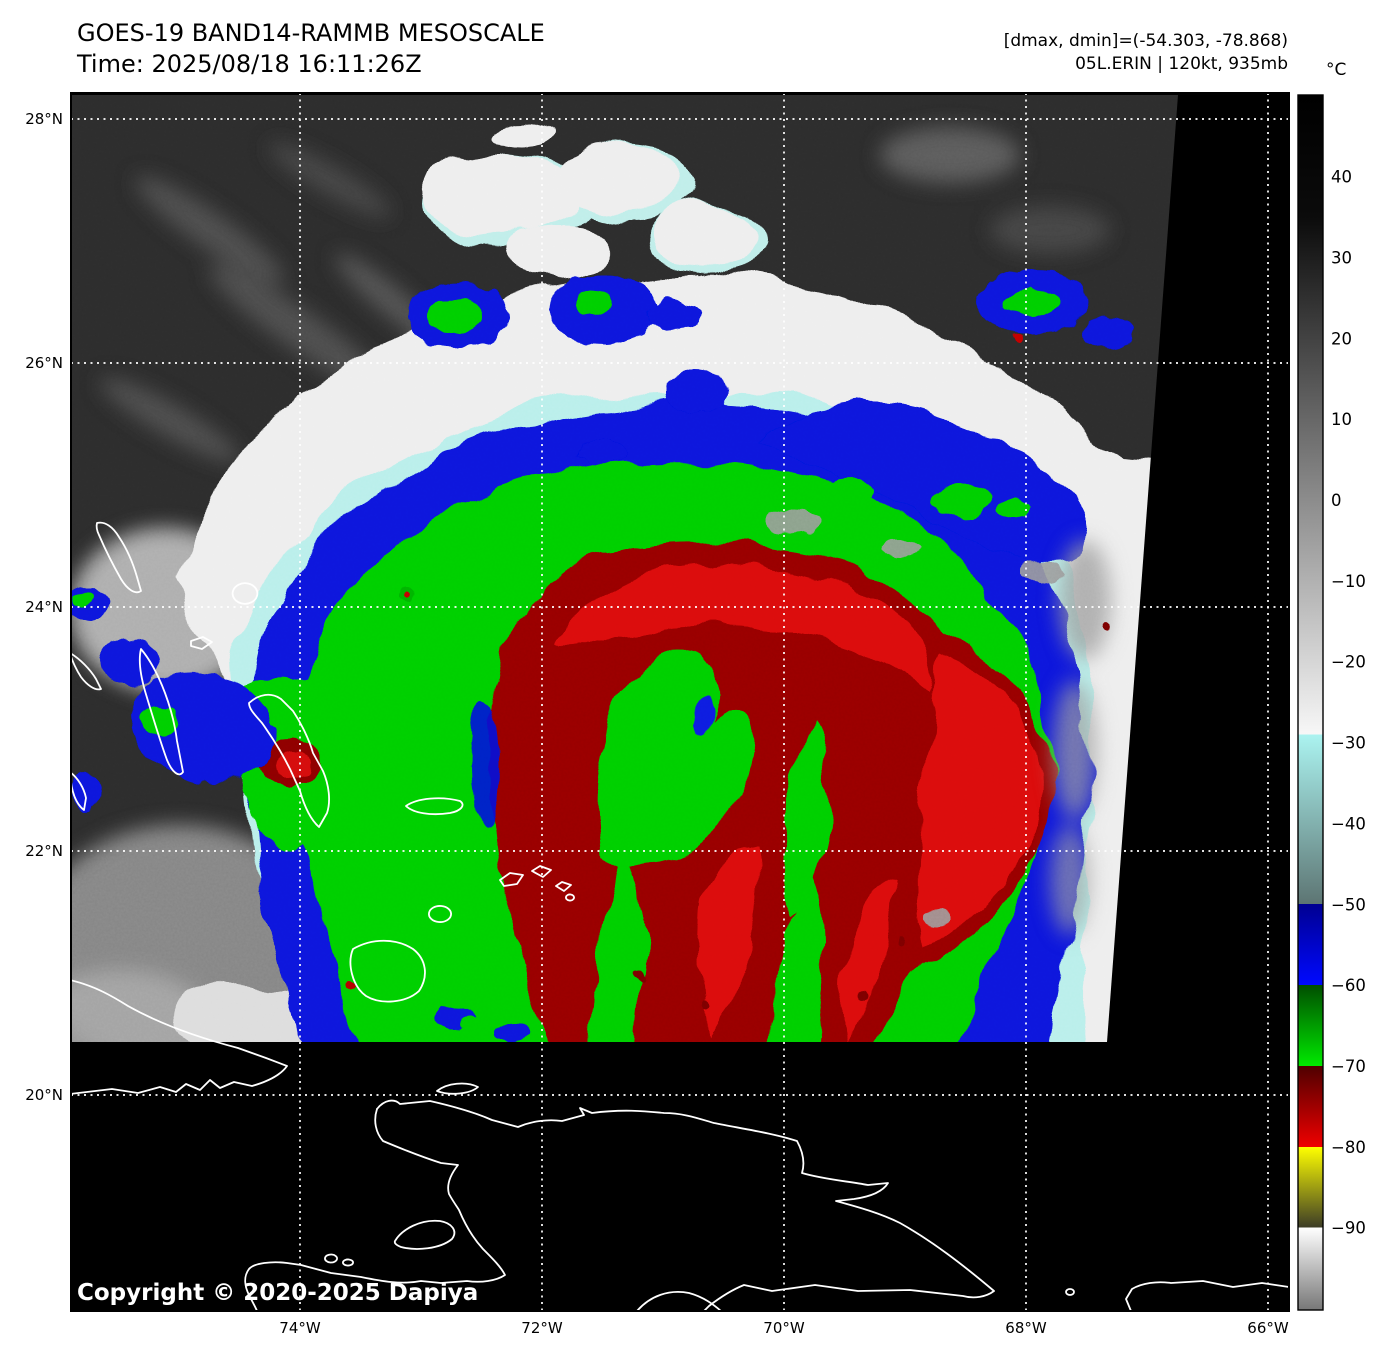  I want to click on lon-tick-label: 68°W, so click(1026, 1328).